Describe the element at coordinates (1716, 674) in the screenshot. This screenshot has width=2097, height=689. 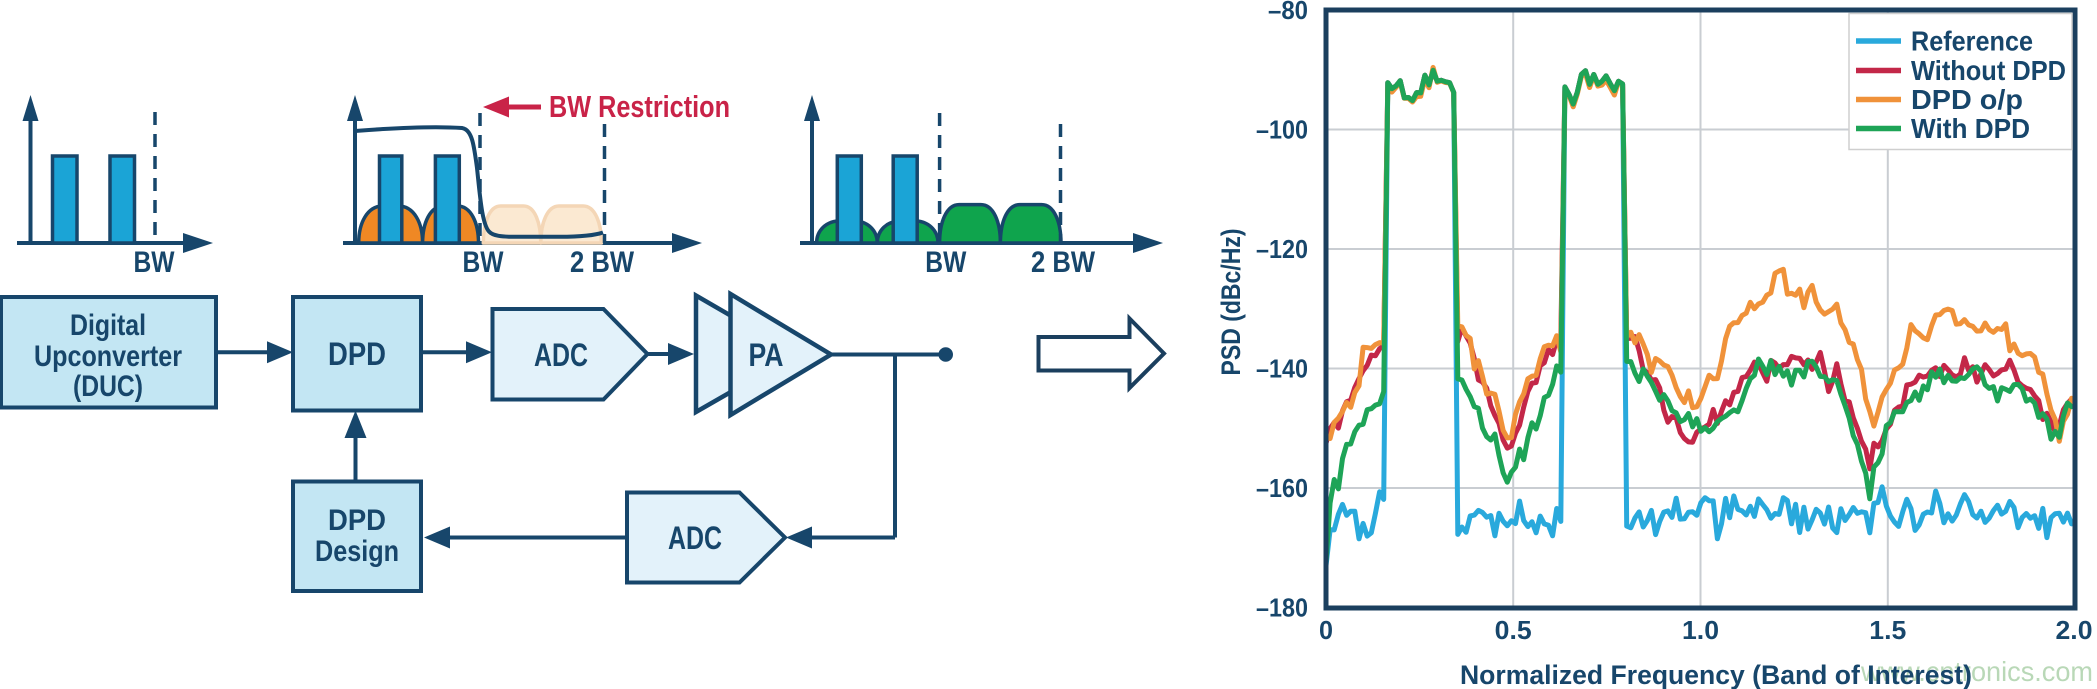
I see `svg-text:Normalized Frequency (Band of: Normalized Frequency (Band of Interest)` at that location.